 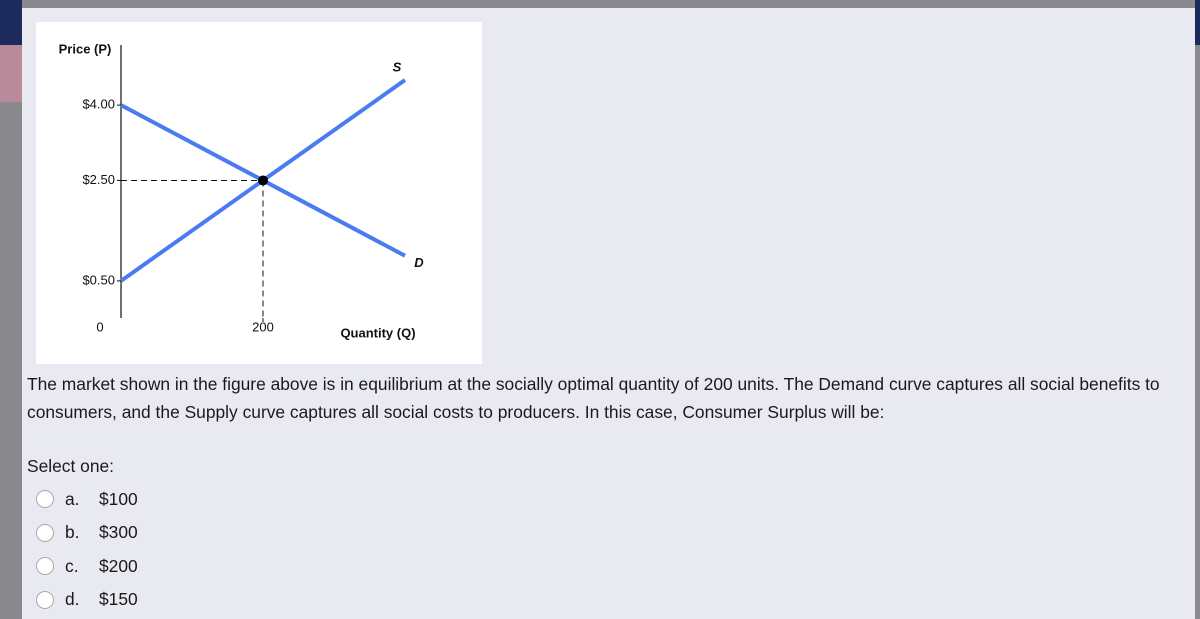 What do you see at coordinates (98, 104) in the screenshot?
I see `y-tick-label: $4.00` at bounding box center [98, 104].